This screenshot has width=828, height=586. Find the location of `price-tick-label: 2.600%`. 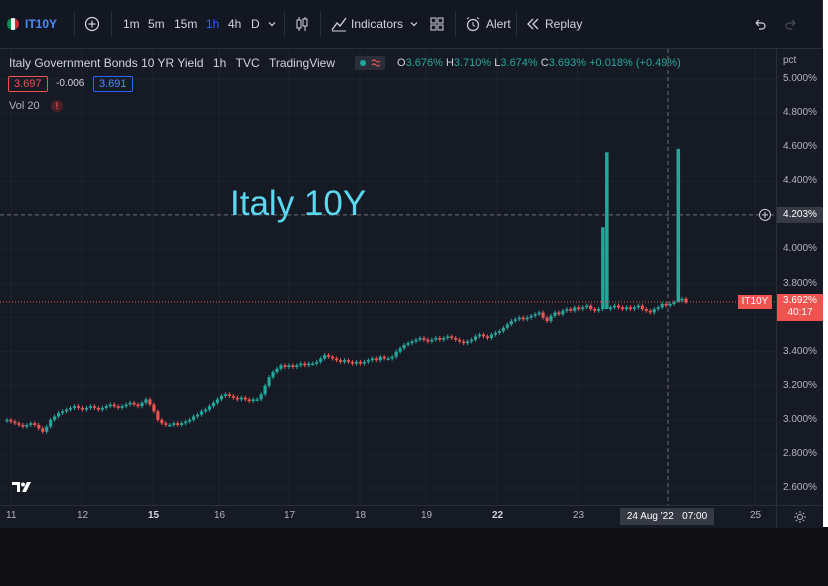

price-tick-label: 2.600% is located at coordinates (800, 487).